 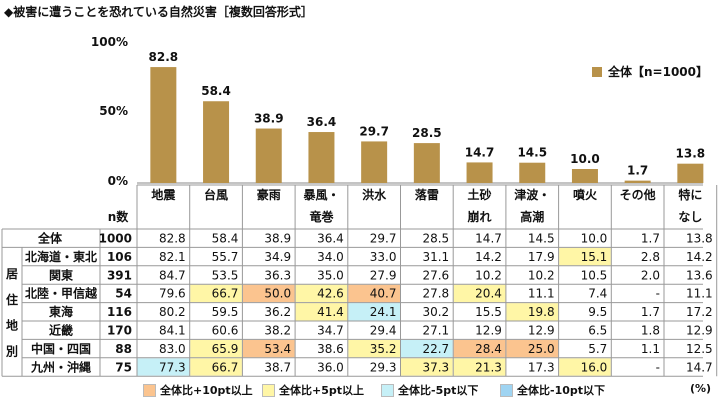 I want to click on table-cell-value: 53.5, so click(x=225, y=275).